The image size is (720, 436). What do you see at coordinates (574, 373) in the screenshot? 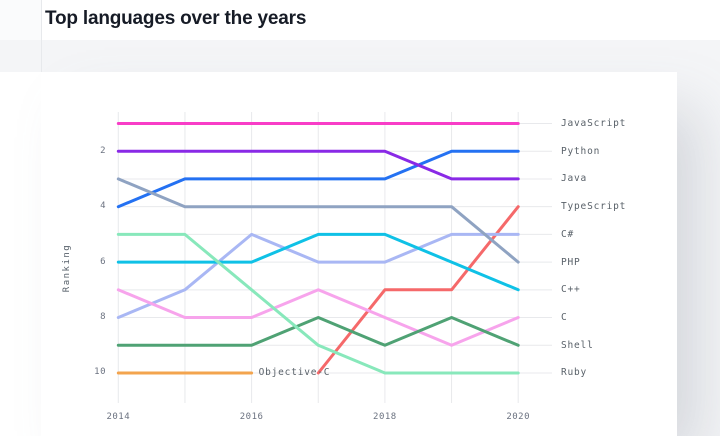
I see `legend-item-ruby: Ruby` at bounding box center [574, 373].